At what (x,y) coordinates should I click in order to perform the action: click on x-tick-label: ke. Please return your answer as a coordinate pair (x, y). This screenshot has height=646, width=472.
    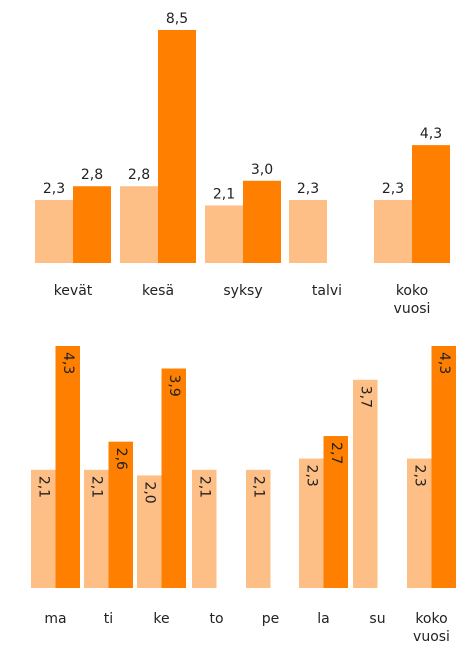
    Looking at the image, I should click on (161, 619).